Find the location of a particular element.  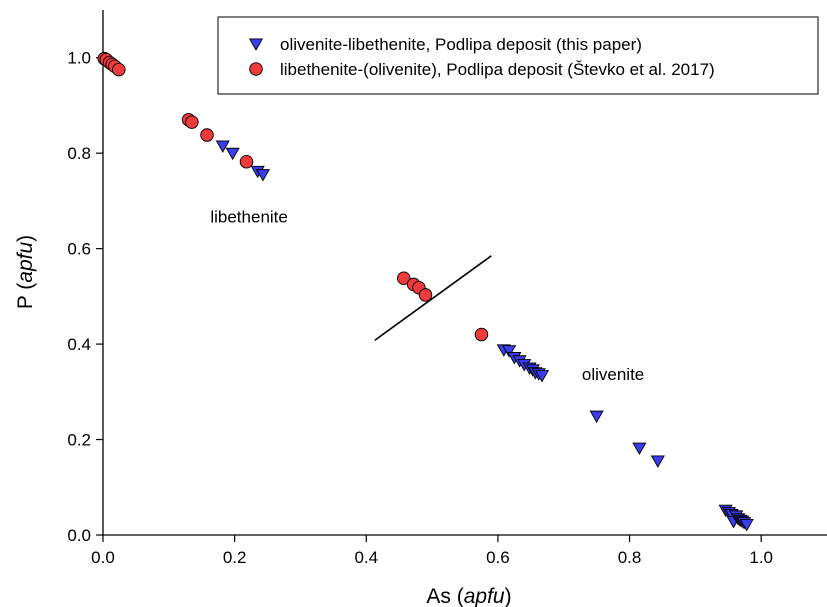

x-tick-label: 0.2 is located at coordinates (235, 557).